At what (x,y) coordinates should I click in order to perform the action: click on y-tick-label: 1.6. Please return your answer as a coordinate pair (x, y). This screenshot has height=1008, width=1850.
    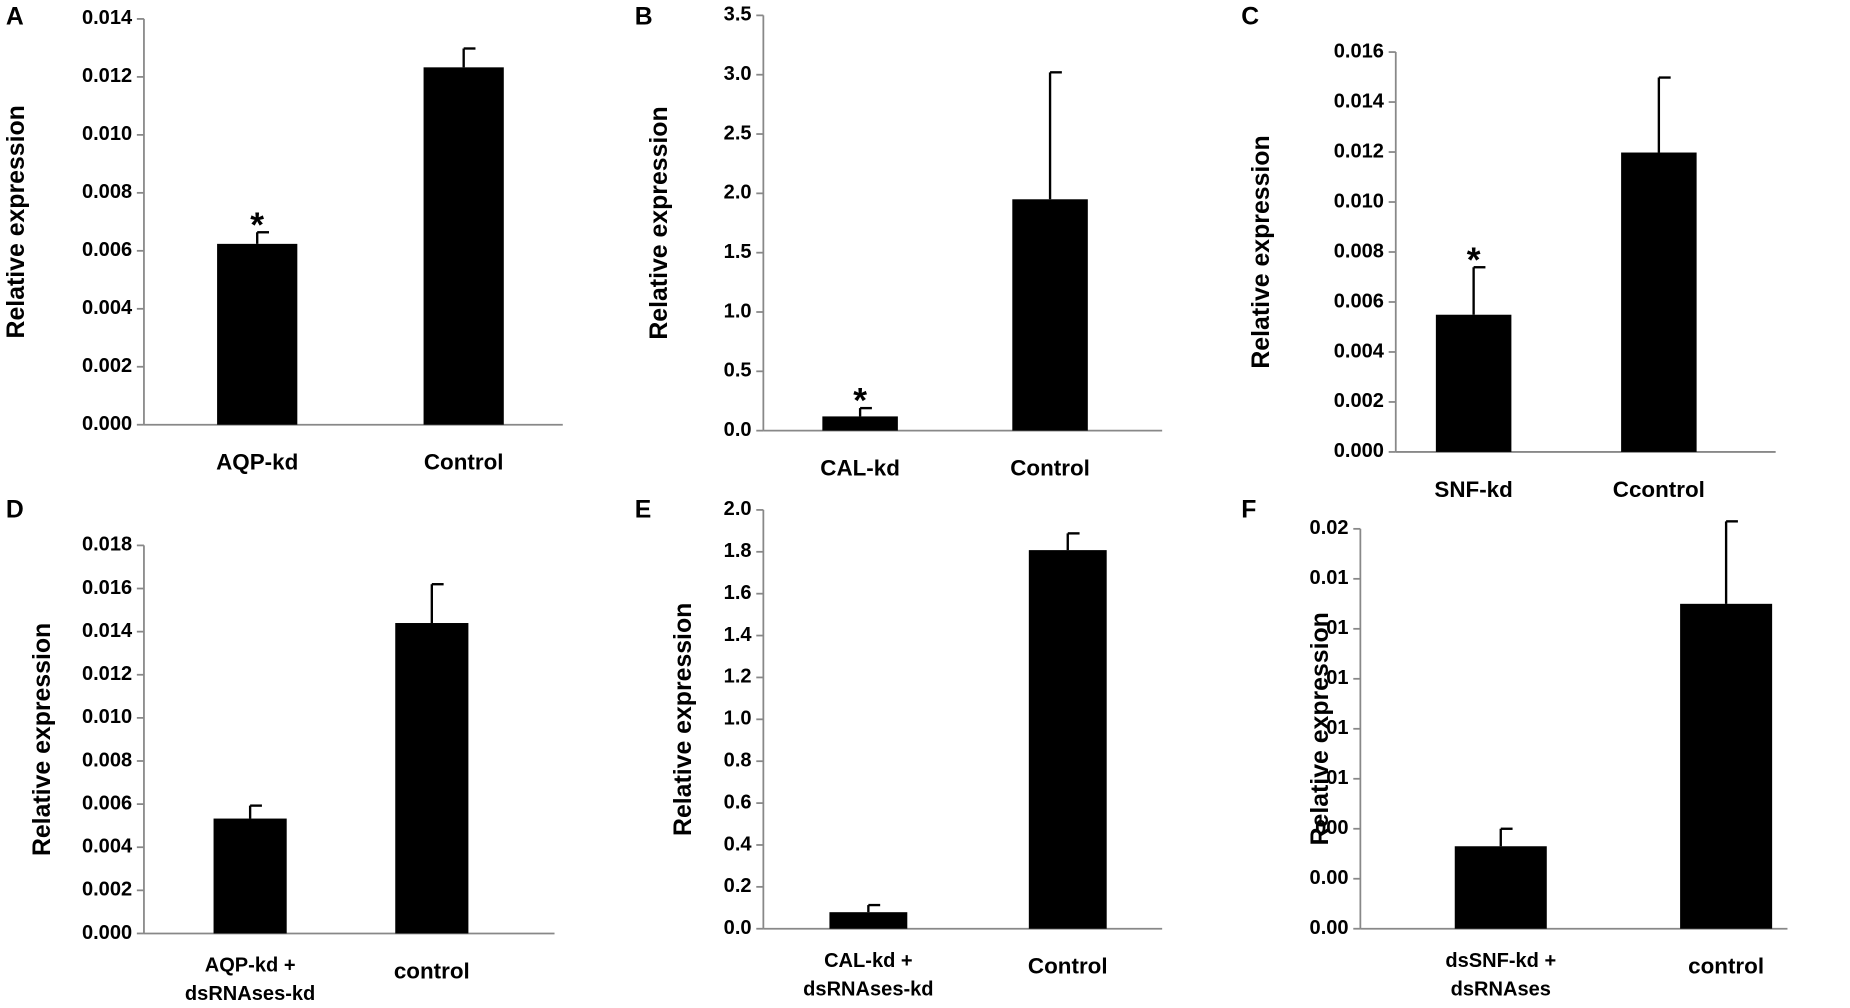
    Looking at the image, I should click on (738, 593).